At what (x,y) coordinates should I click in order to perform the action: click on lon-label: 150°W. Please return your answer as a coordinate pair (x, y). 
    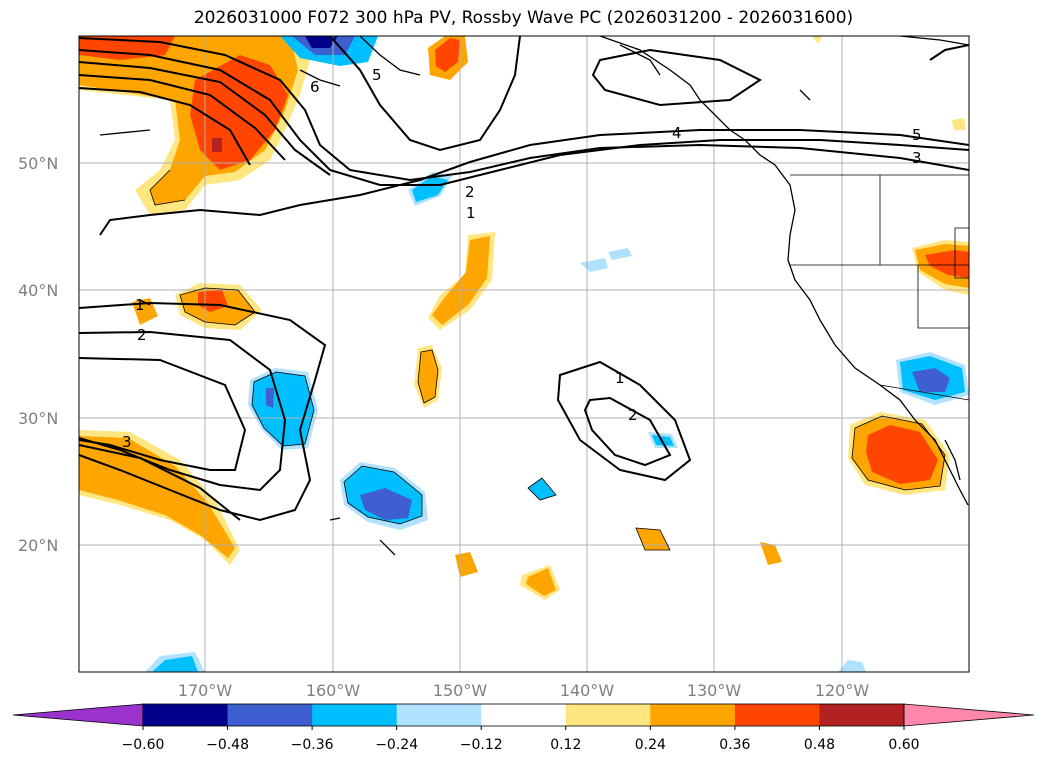
    Looking at the image, I should click on (460, 690).